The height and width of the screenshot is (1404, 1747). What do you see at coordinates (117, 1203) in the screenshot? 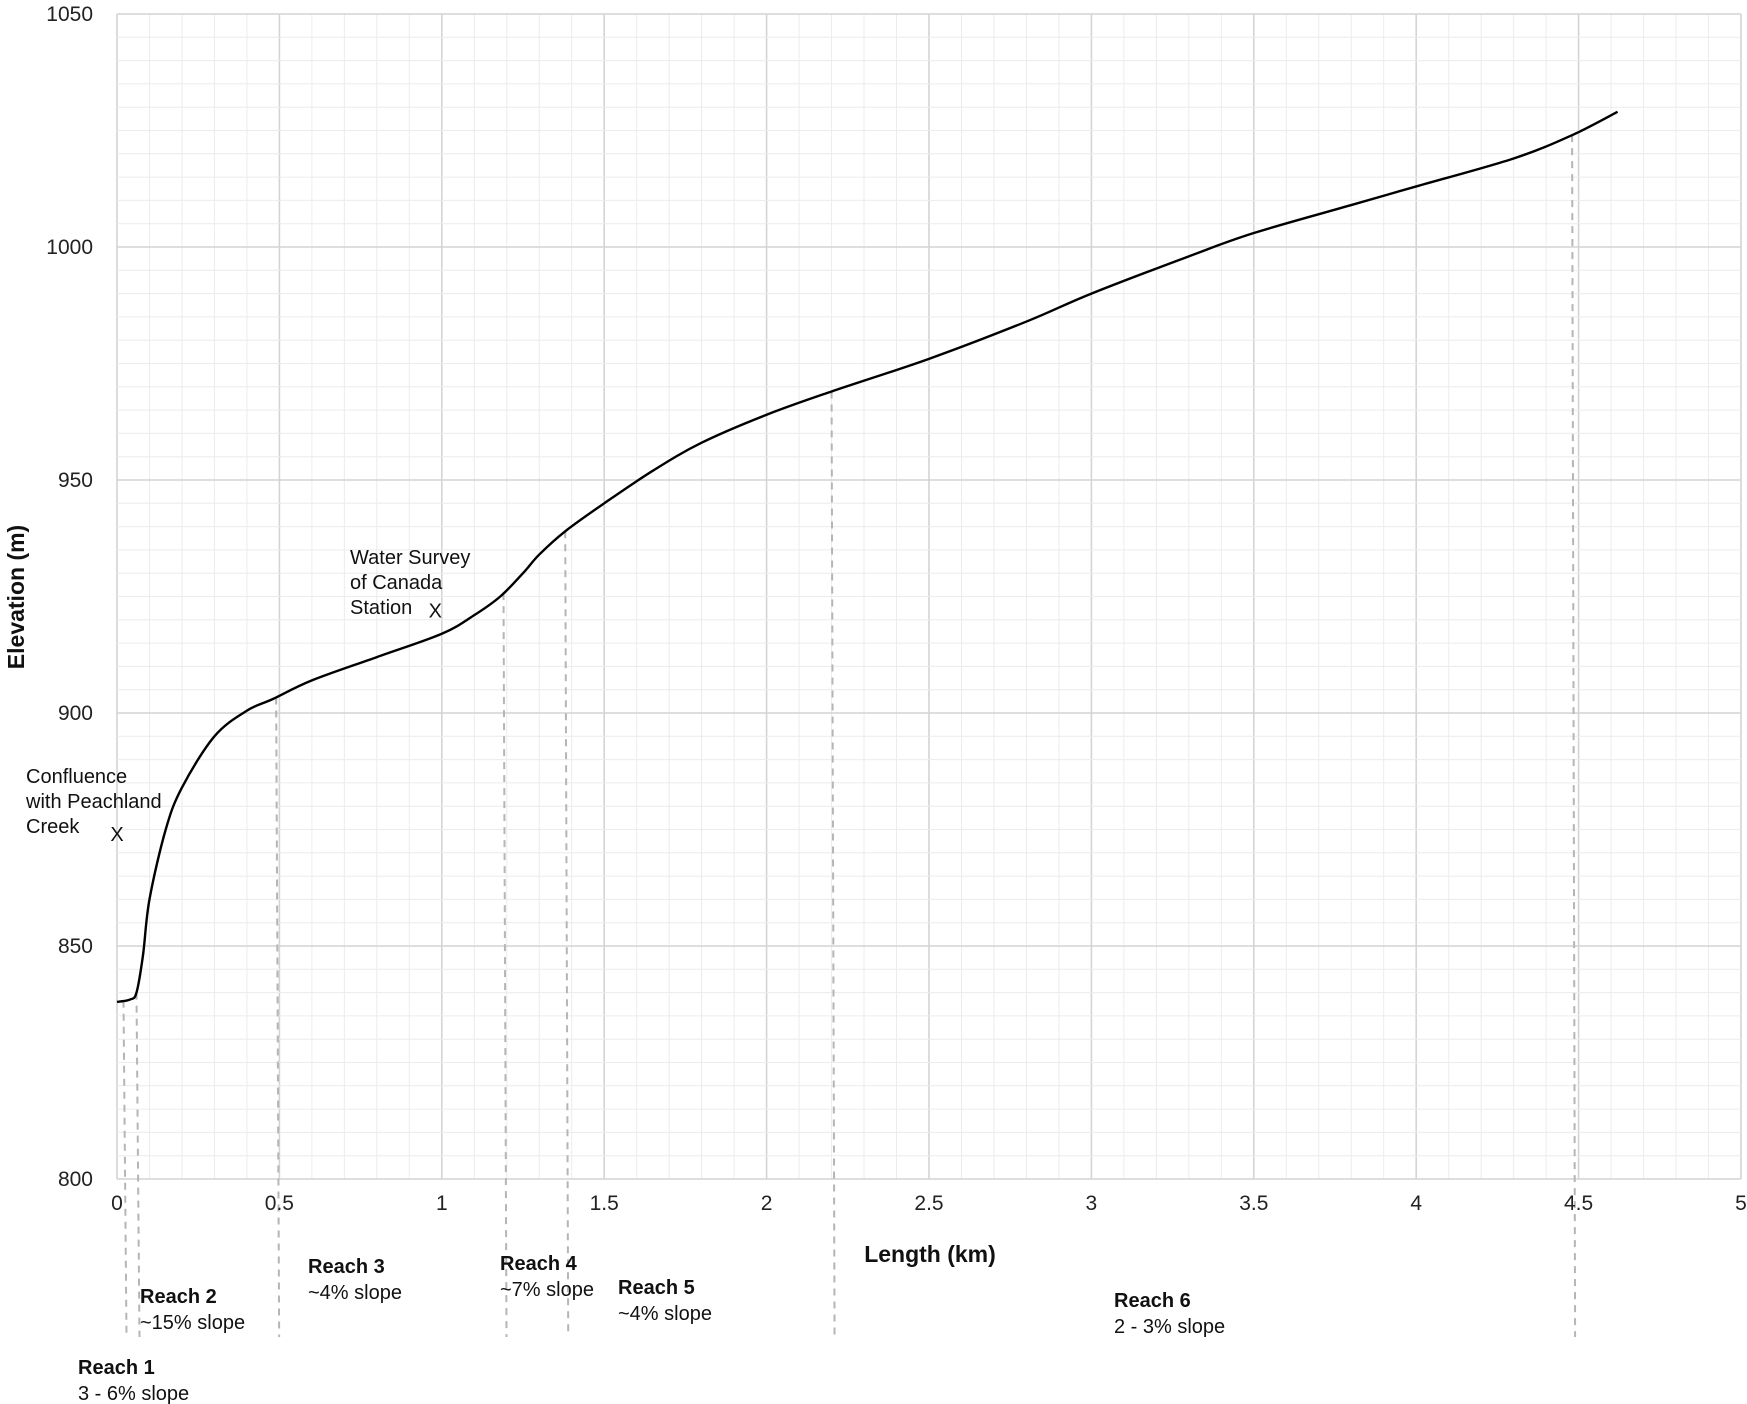
I see `x-tick-label: 0` at bounding box center [117, 1203].